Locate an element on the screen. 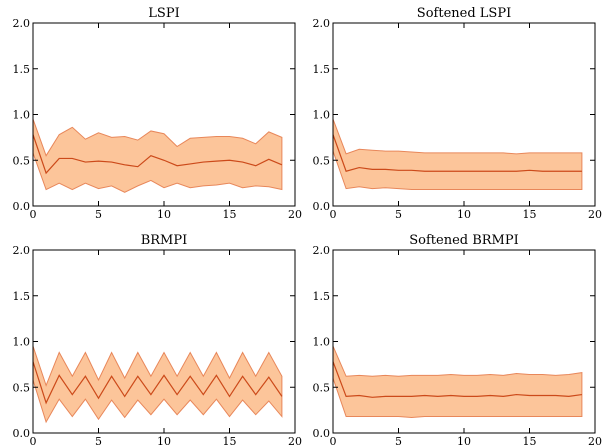  panel-title-brmpi: BRMPI is located at coordinates (164, 240).